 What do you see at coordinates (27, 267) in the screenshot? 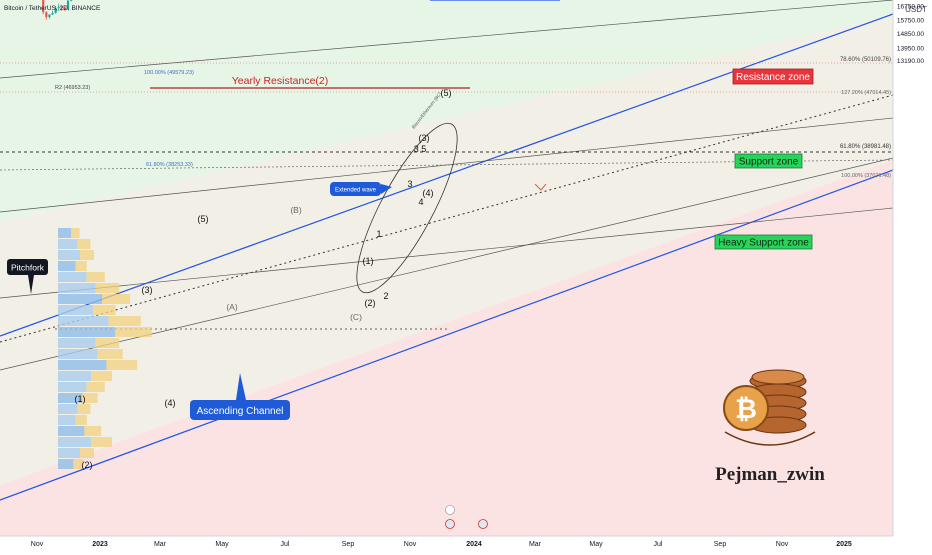
I see `pitchfork-callout-box` at bounding box center [27, 267].